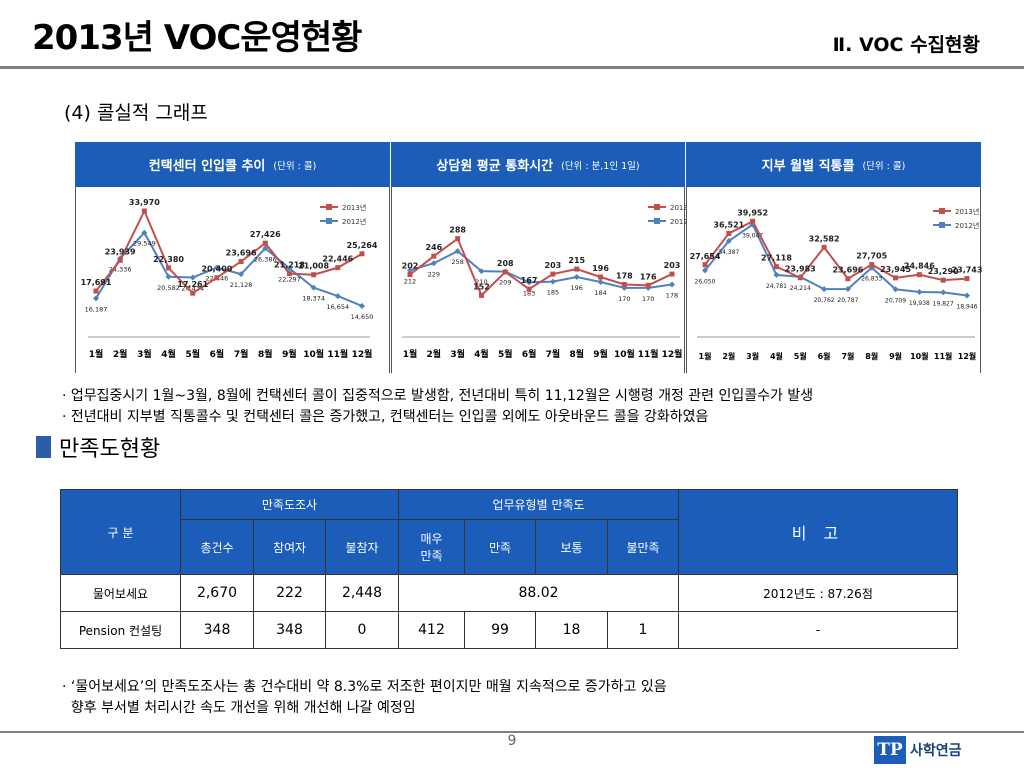 Image resolution: width=1024 pixels, height=768 pixels. Describe the element at coordinates (168, 288) in the screenshot. I see `data-label: 20,582` at that location.